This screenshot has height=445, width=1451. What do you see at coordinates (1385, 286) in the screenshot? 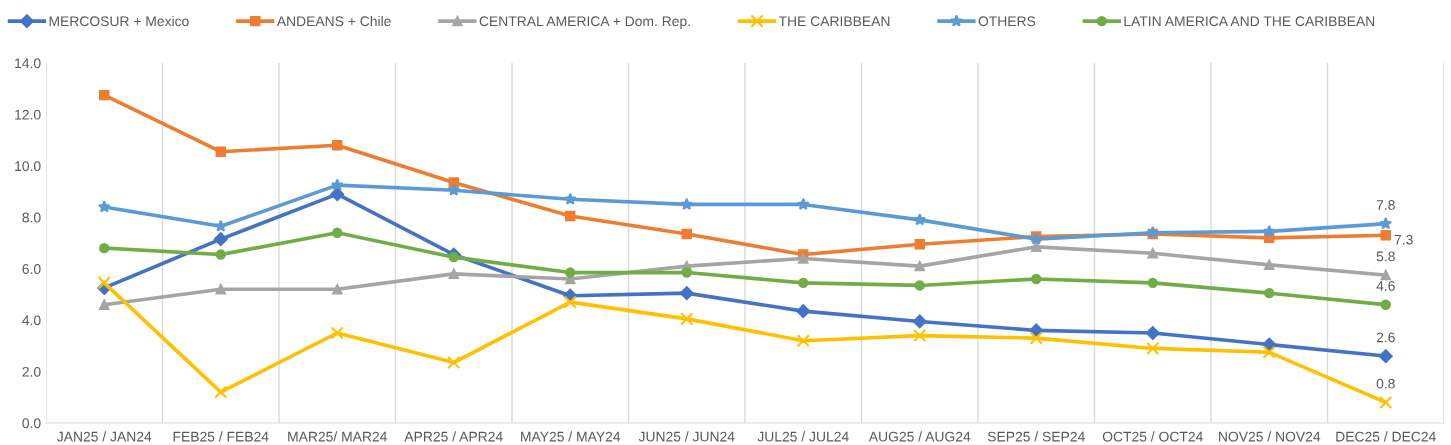
I see `data-label: 4.6` at bounding box center [1385, 286].